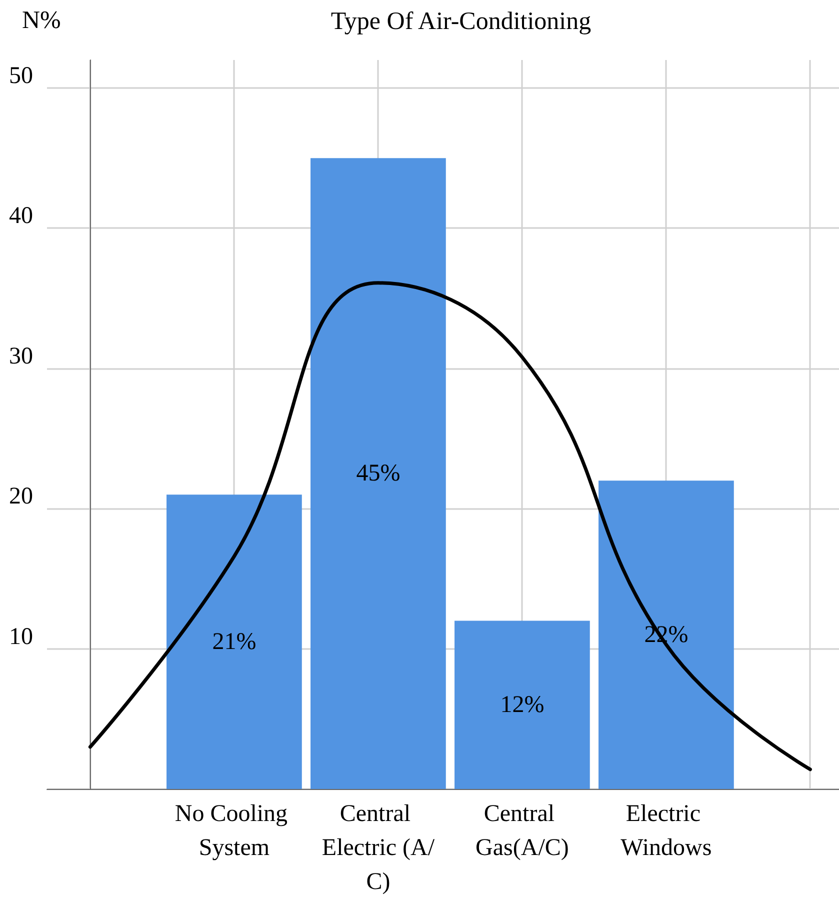  Describe the element at coordinates (21, 216) in the screenshot. I see `y-tick-label: 40` at that location.